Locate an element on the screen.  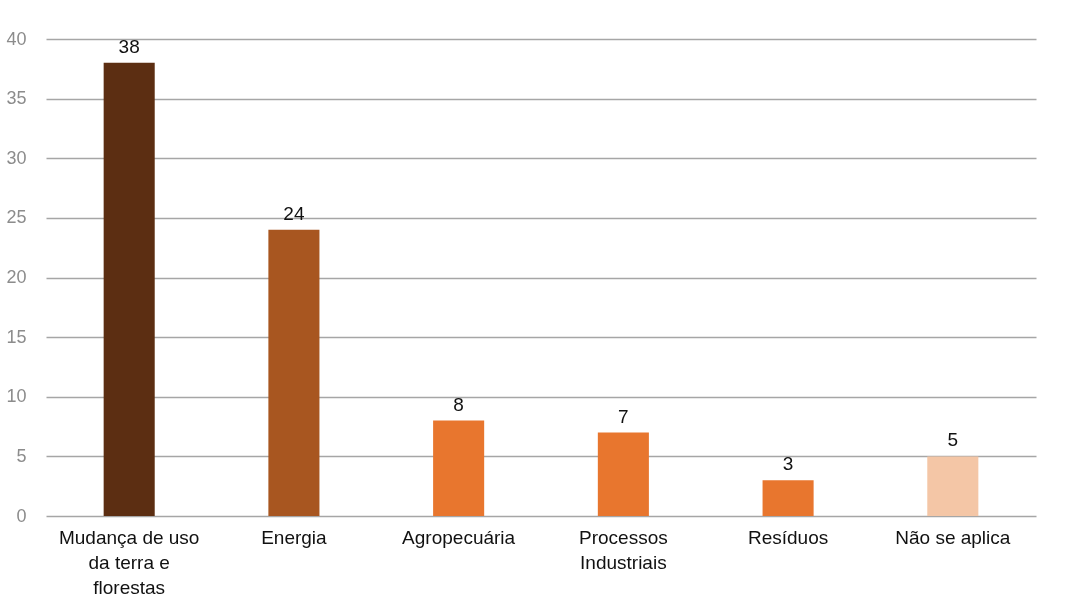
y-tick-label: 35 is located at coordinates (16, 98).